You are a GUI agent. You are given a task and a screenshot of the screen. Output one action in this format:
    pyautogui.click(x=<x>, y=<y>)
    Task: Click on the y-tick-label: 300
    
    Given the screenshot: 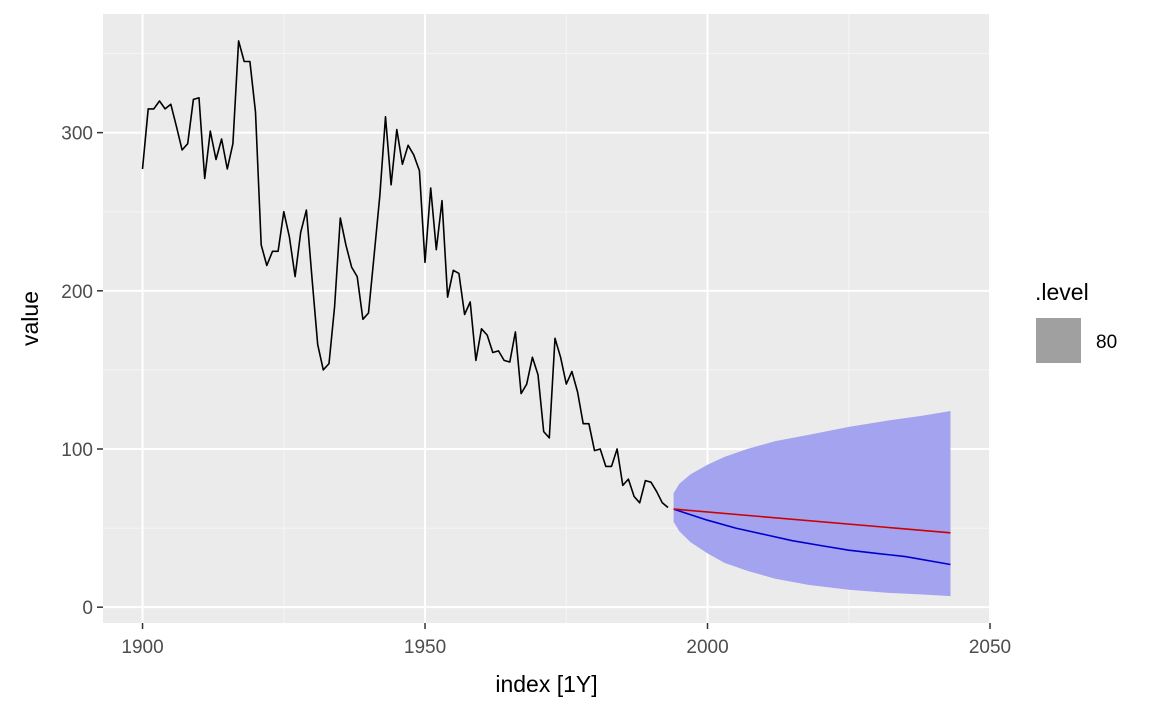 What is the action you would take?
    pyautogui.click(x=77, y=134)
    